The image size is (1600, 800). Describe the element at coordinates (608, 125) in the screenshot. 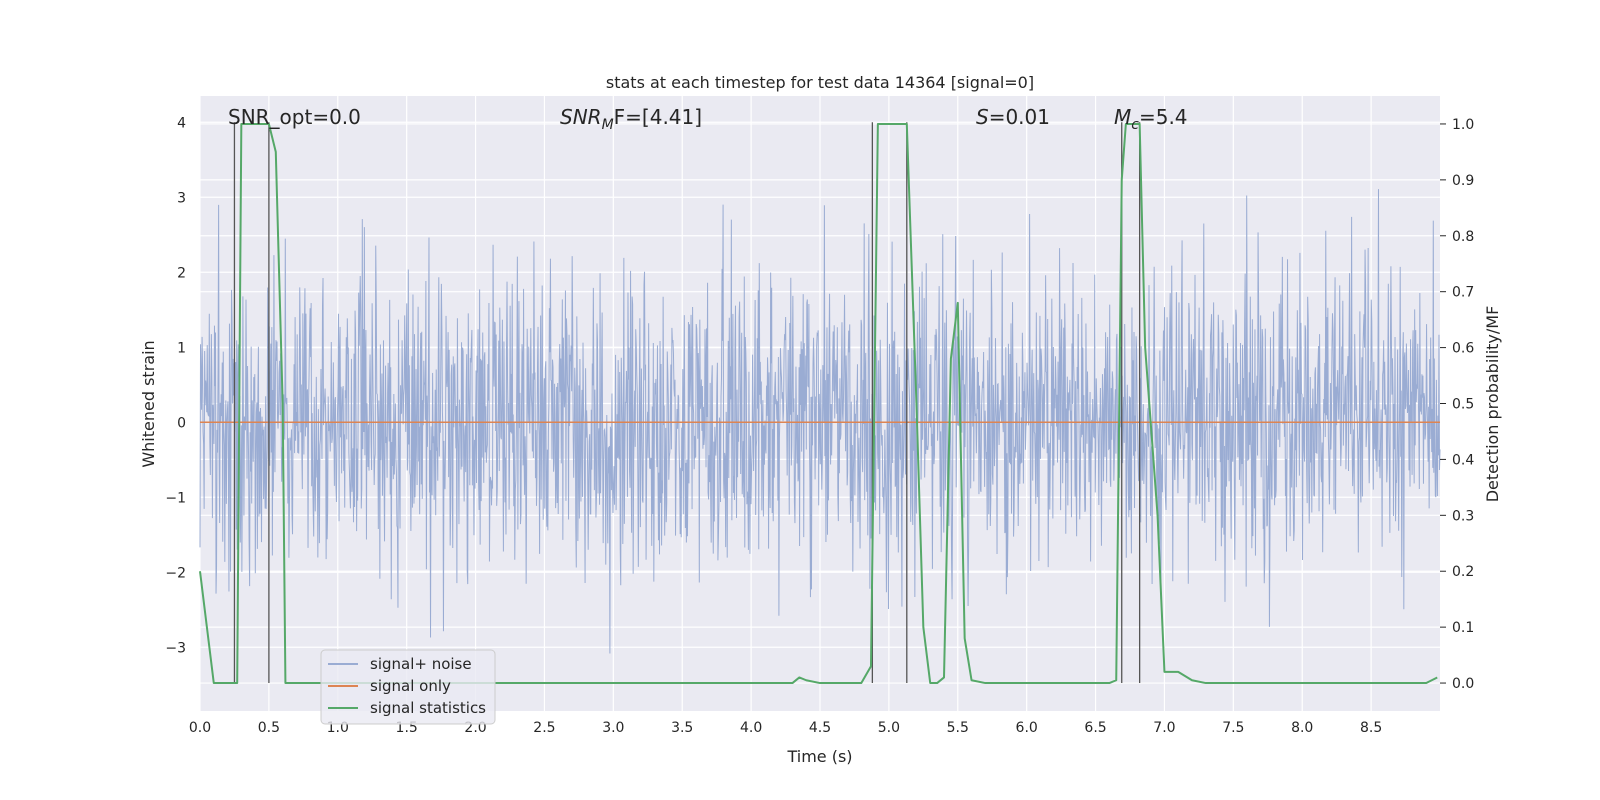

I see `annotation-snr-mf-sub: M` at that location.